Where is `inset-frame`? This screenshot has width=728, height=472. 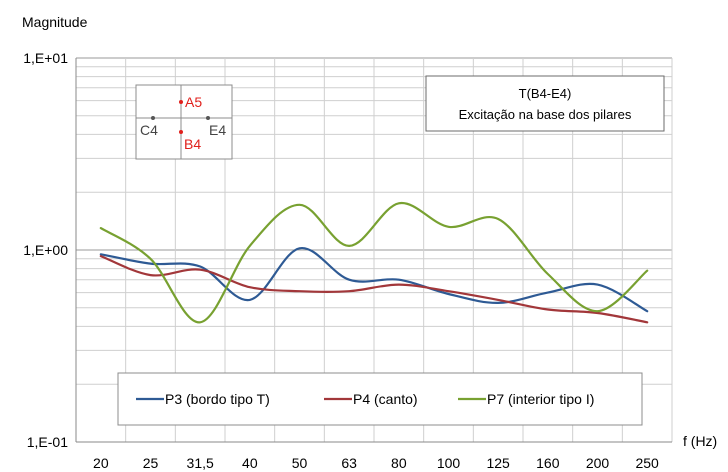 inset-frame is located at coordinates (184, 122).